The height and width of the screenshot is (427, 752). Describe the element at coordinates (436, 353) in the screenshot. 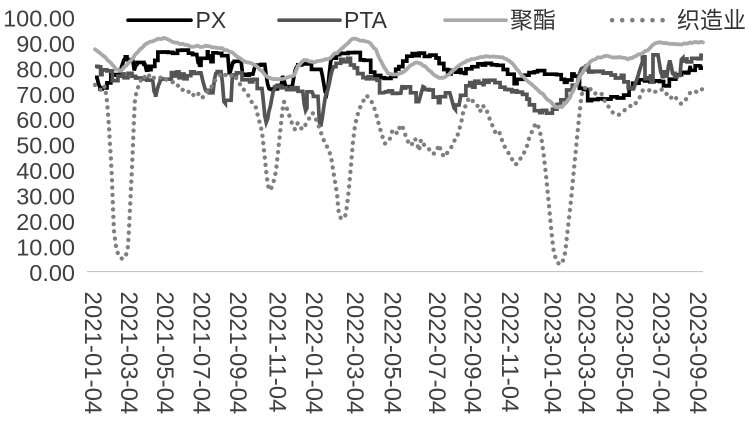

I see `svg-text: 2022-07-04` at that location.